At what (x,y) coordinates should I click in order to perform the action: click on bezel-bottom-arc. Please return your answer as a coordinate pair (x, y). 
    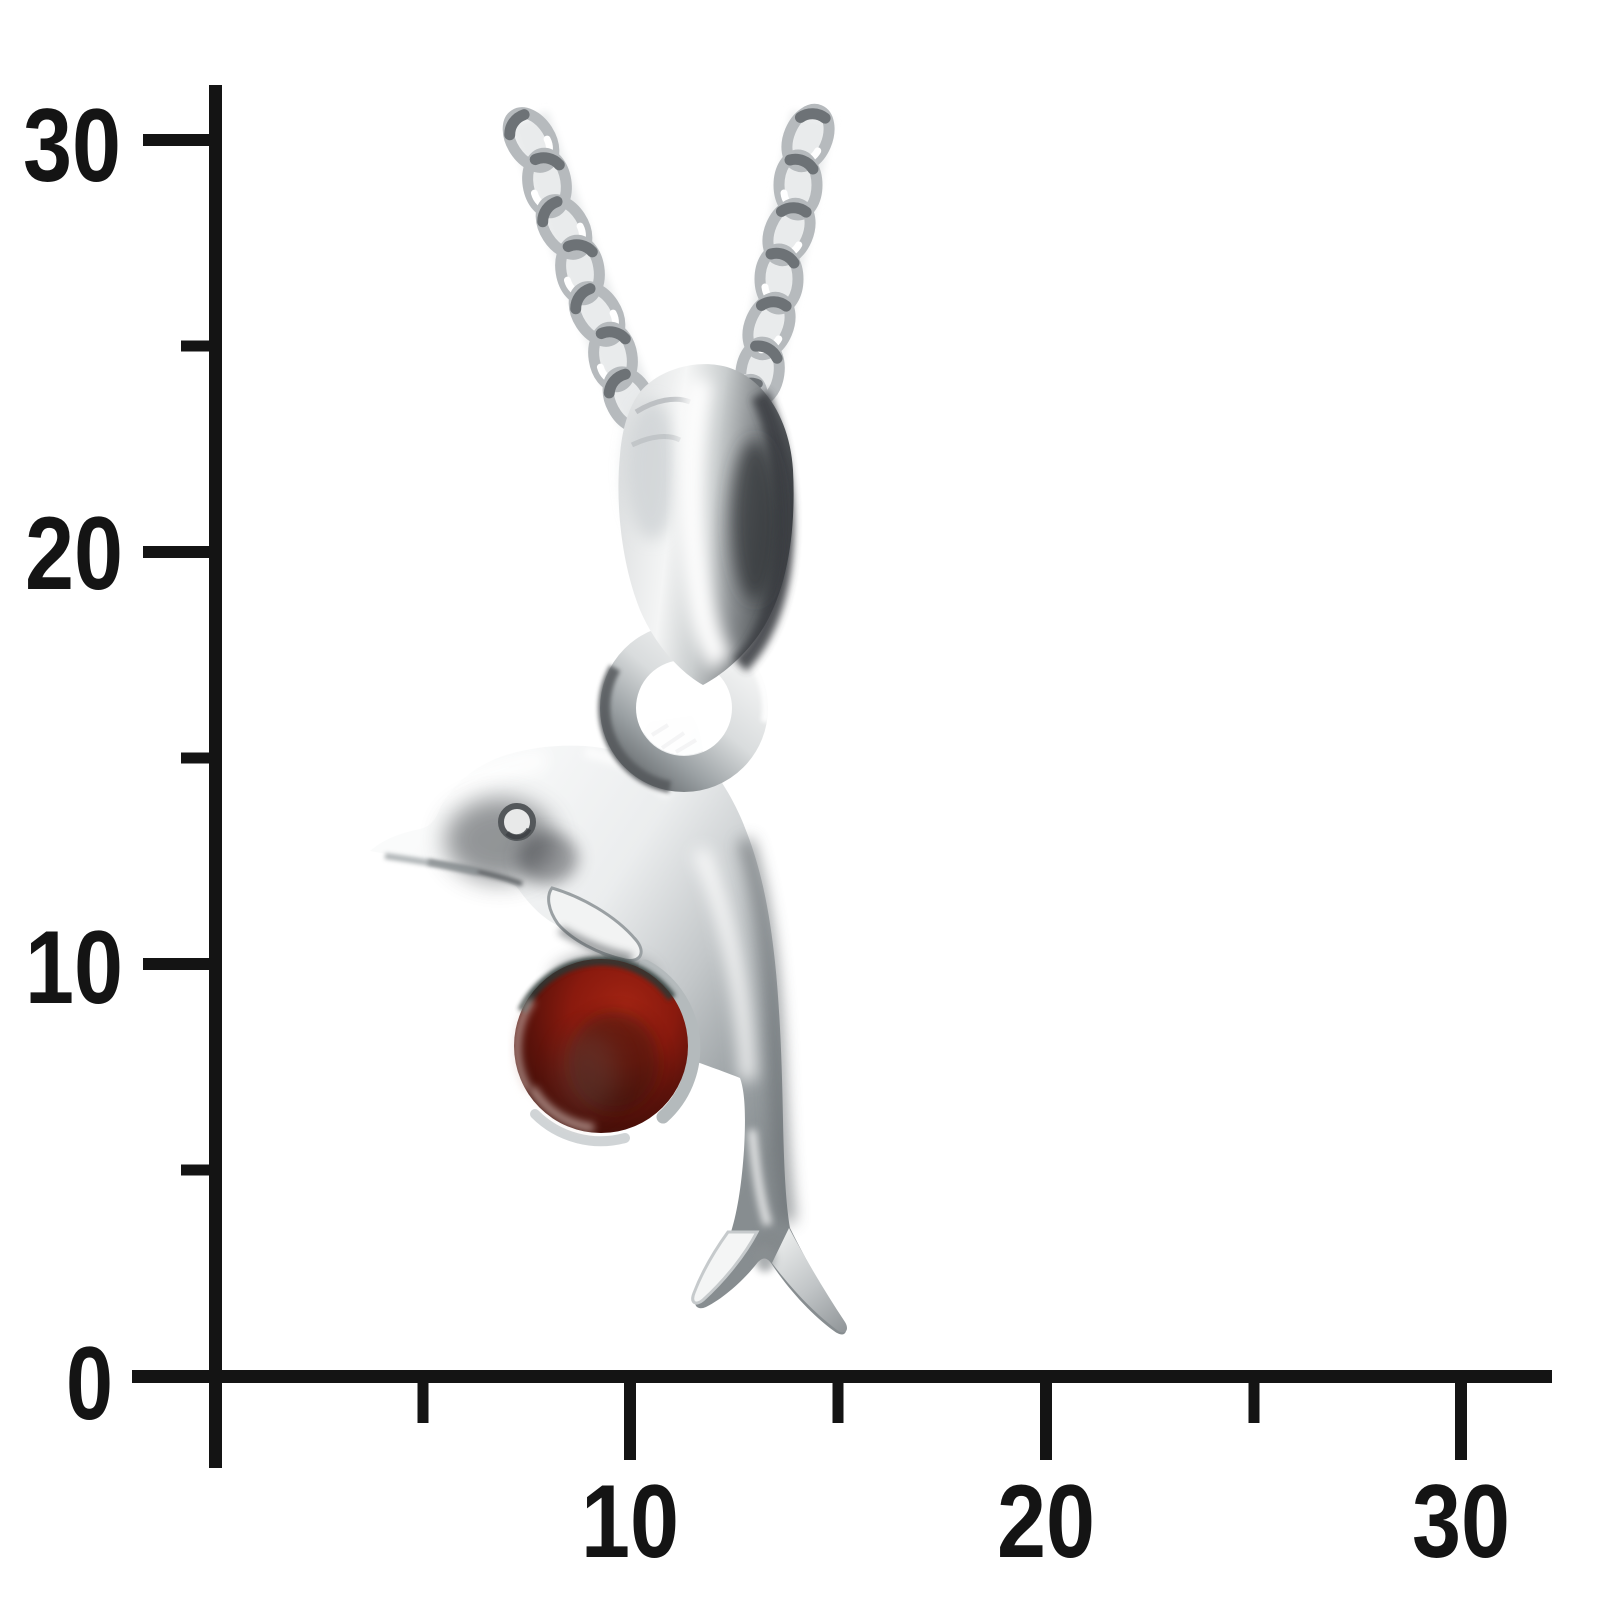
    Looking at the image, I should click on (580, 1128).